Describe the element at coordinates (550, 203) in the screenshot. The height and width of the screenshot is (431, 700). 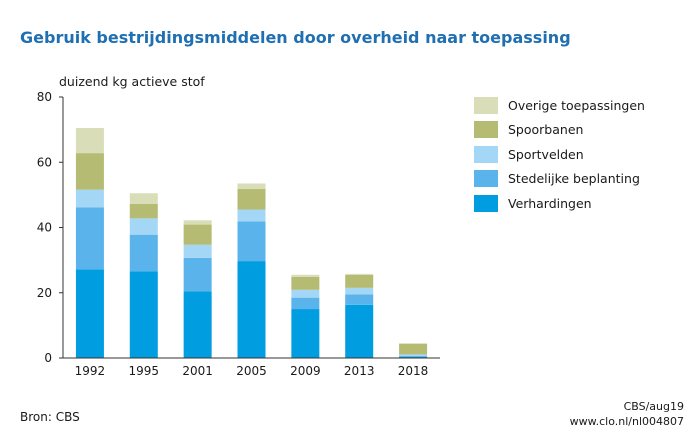
I see `legend-label: Verhardingen` at that location.